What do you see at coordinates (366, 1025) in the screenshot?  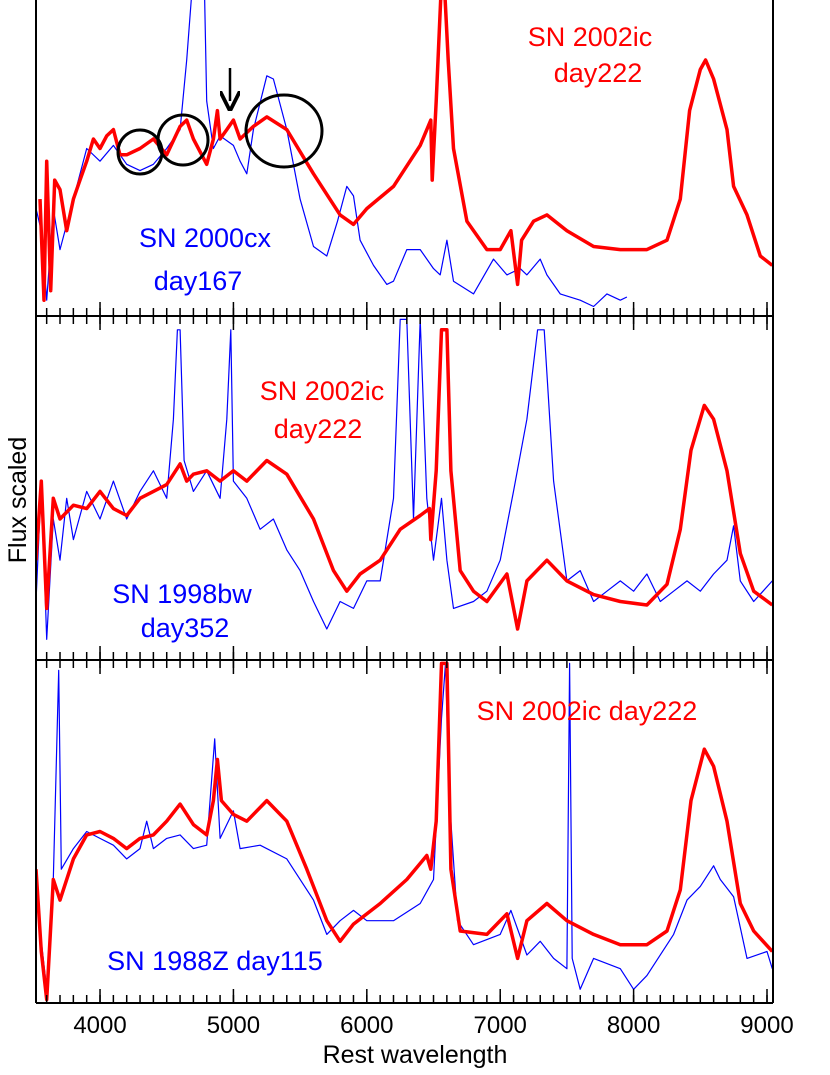 I see `x-tick-label: 6000` at bounding box center [366, 1025].